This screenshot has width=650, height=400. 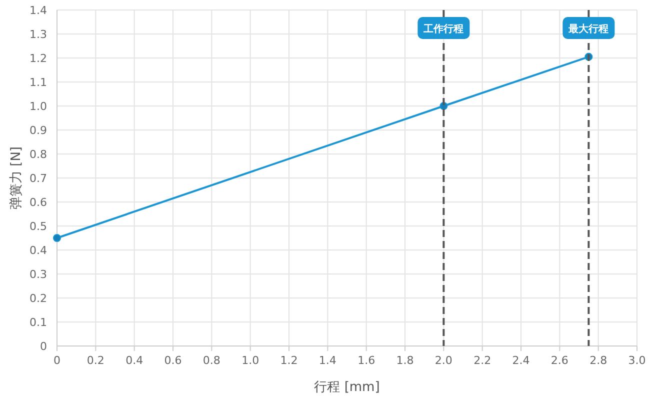 I want to click on y-tick-label: 1.0, so click(x=38, y=106).